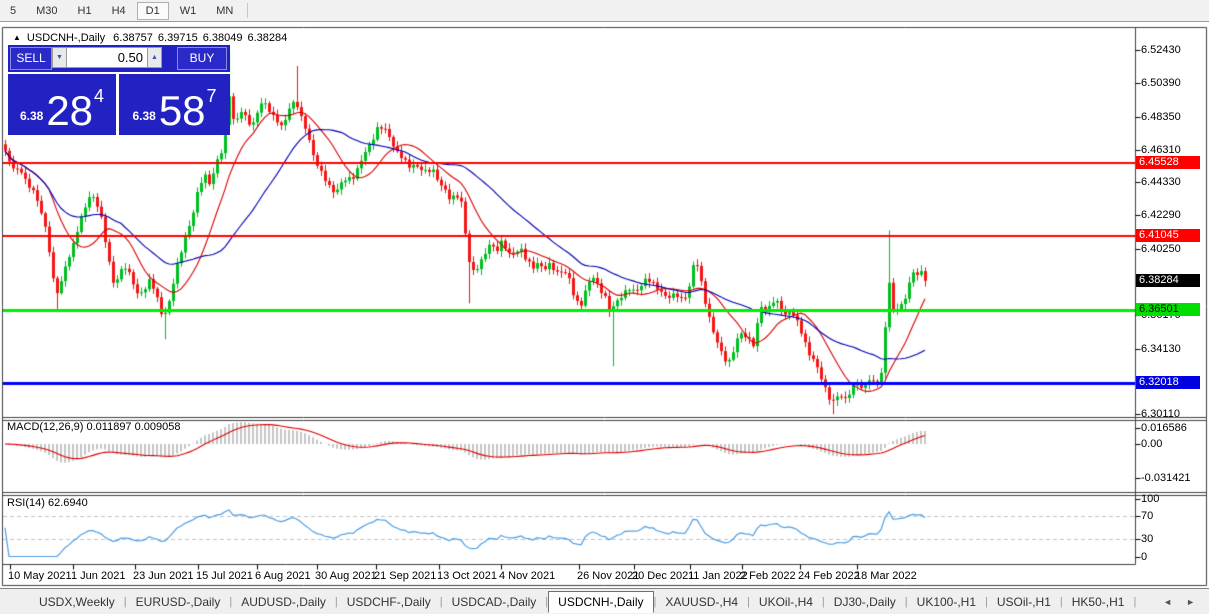  Describe the element at coordinates (702, 601) in the screenshot. I see `chart-tab-xauusd-h4: XAUUSD-,H4` at that location.